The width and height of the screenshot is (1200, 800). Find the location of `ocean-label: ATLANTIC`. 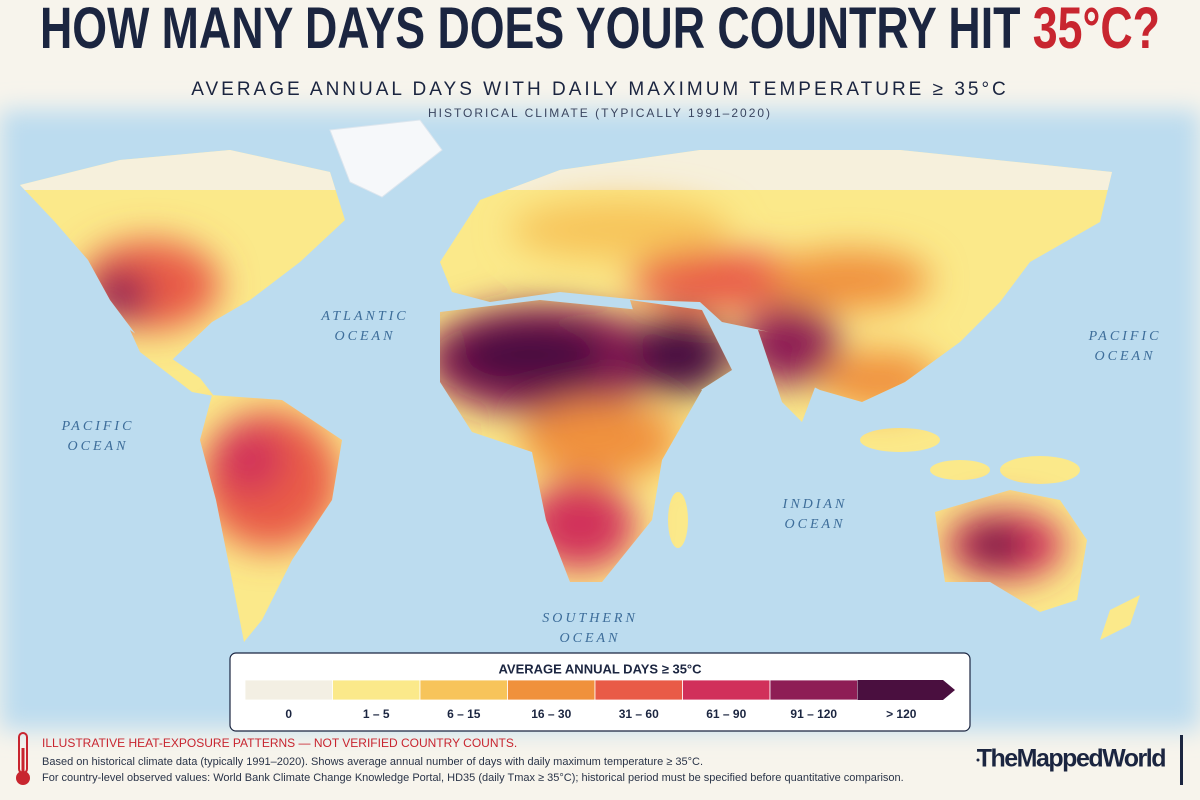

ocean-label: ATLANTIC is located at coordinates (364, 316).